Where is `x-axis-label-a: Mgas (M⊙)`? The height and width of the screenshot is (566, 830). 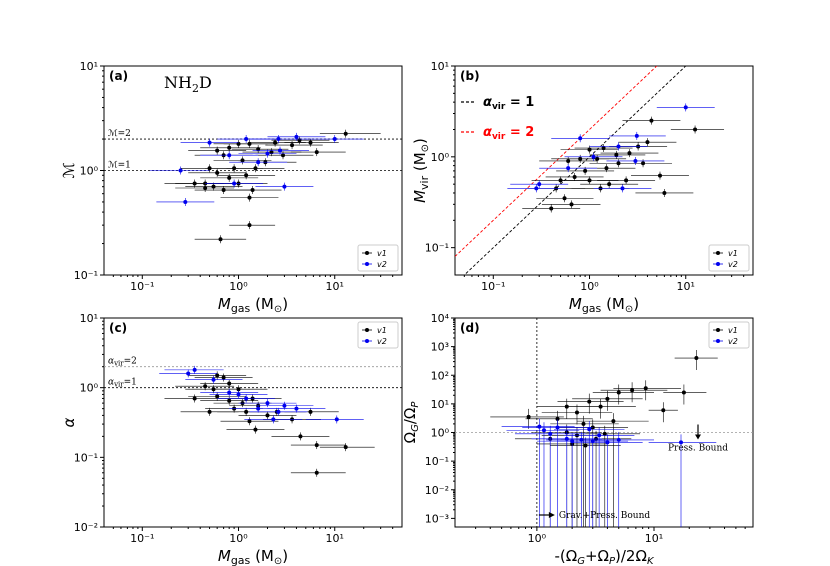
x-axis-label-a: Mgas (M⊙) is located at coordinates (253, 305).